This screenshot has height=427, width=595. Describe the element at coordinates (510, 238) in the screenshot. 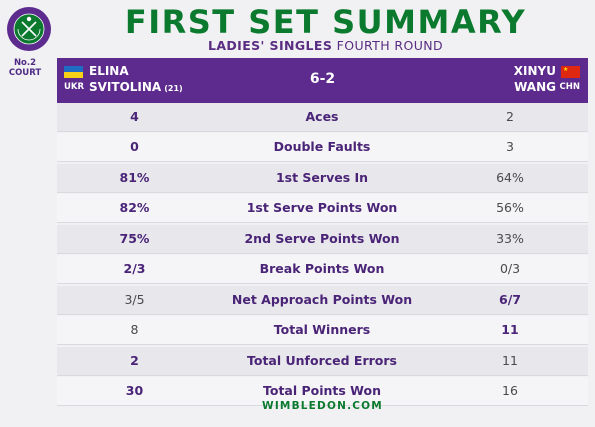

I see `player2-stat: 33%` at that location.